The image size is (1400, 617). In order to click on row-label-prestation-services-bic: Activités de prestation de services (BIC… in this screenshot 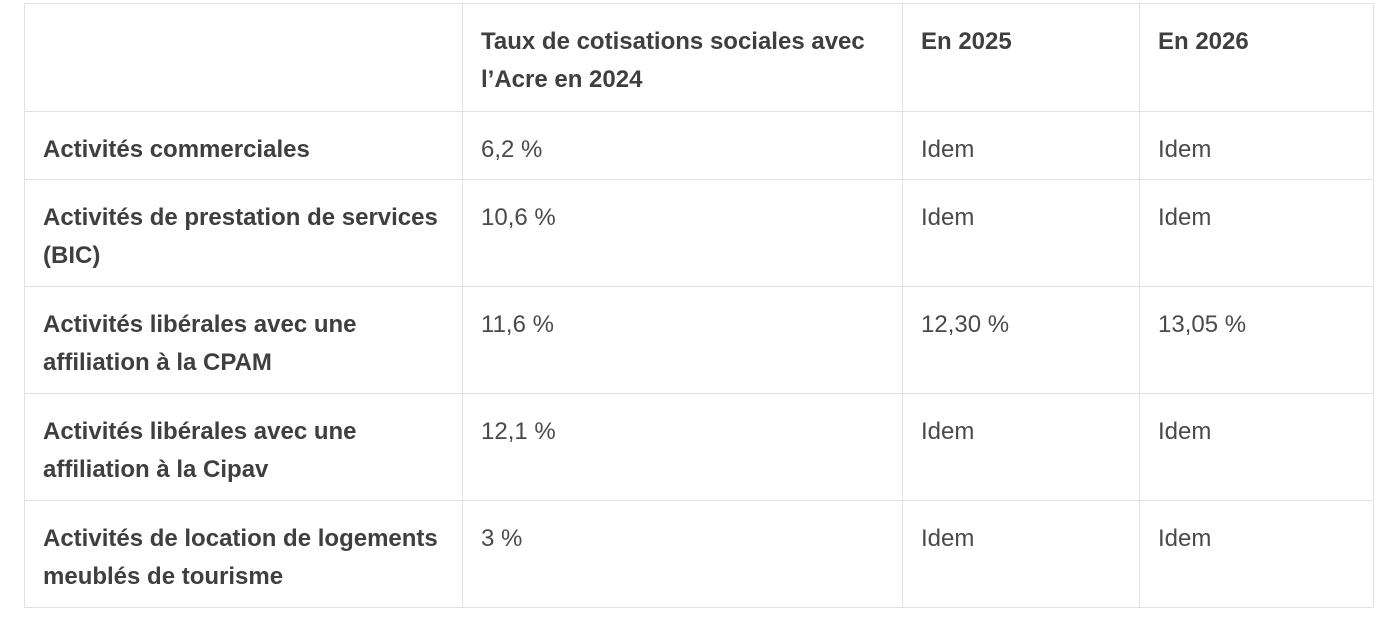, I will do `click(243, 233)`.